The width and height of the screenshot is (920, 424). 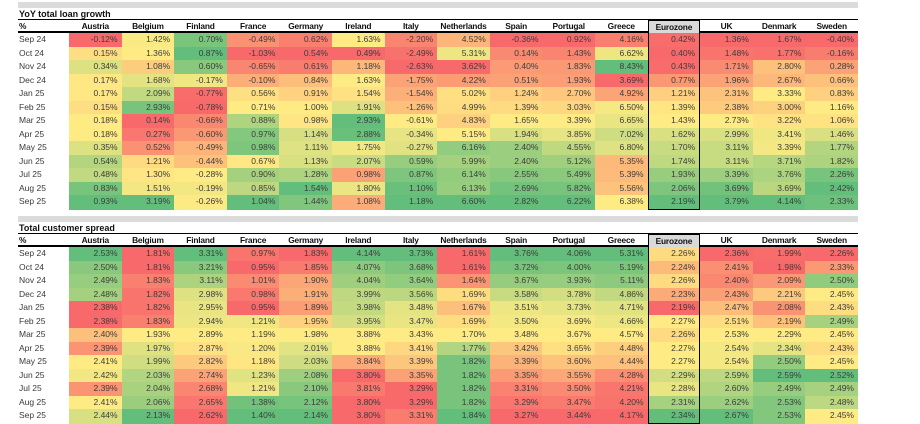 What do you see at coordinates (43, 389) in the screenshot?
I see `row-label: Jul 25` at bounding box center [43, 389].